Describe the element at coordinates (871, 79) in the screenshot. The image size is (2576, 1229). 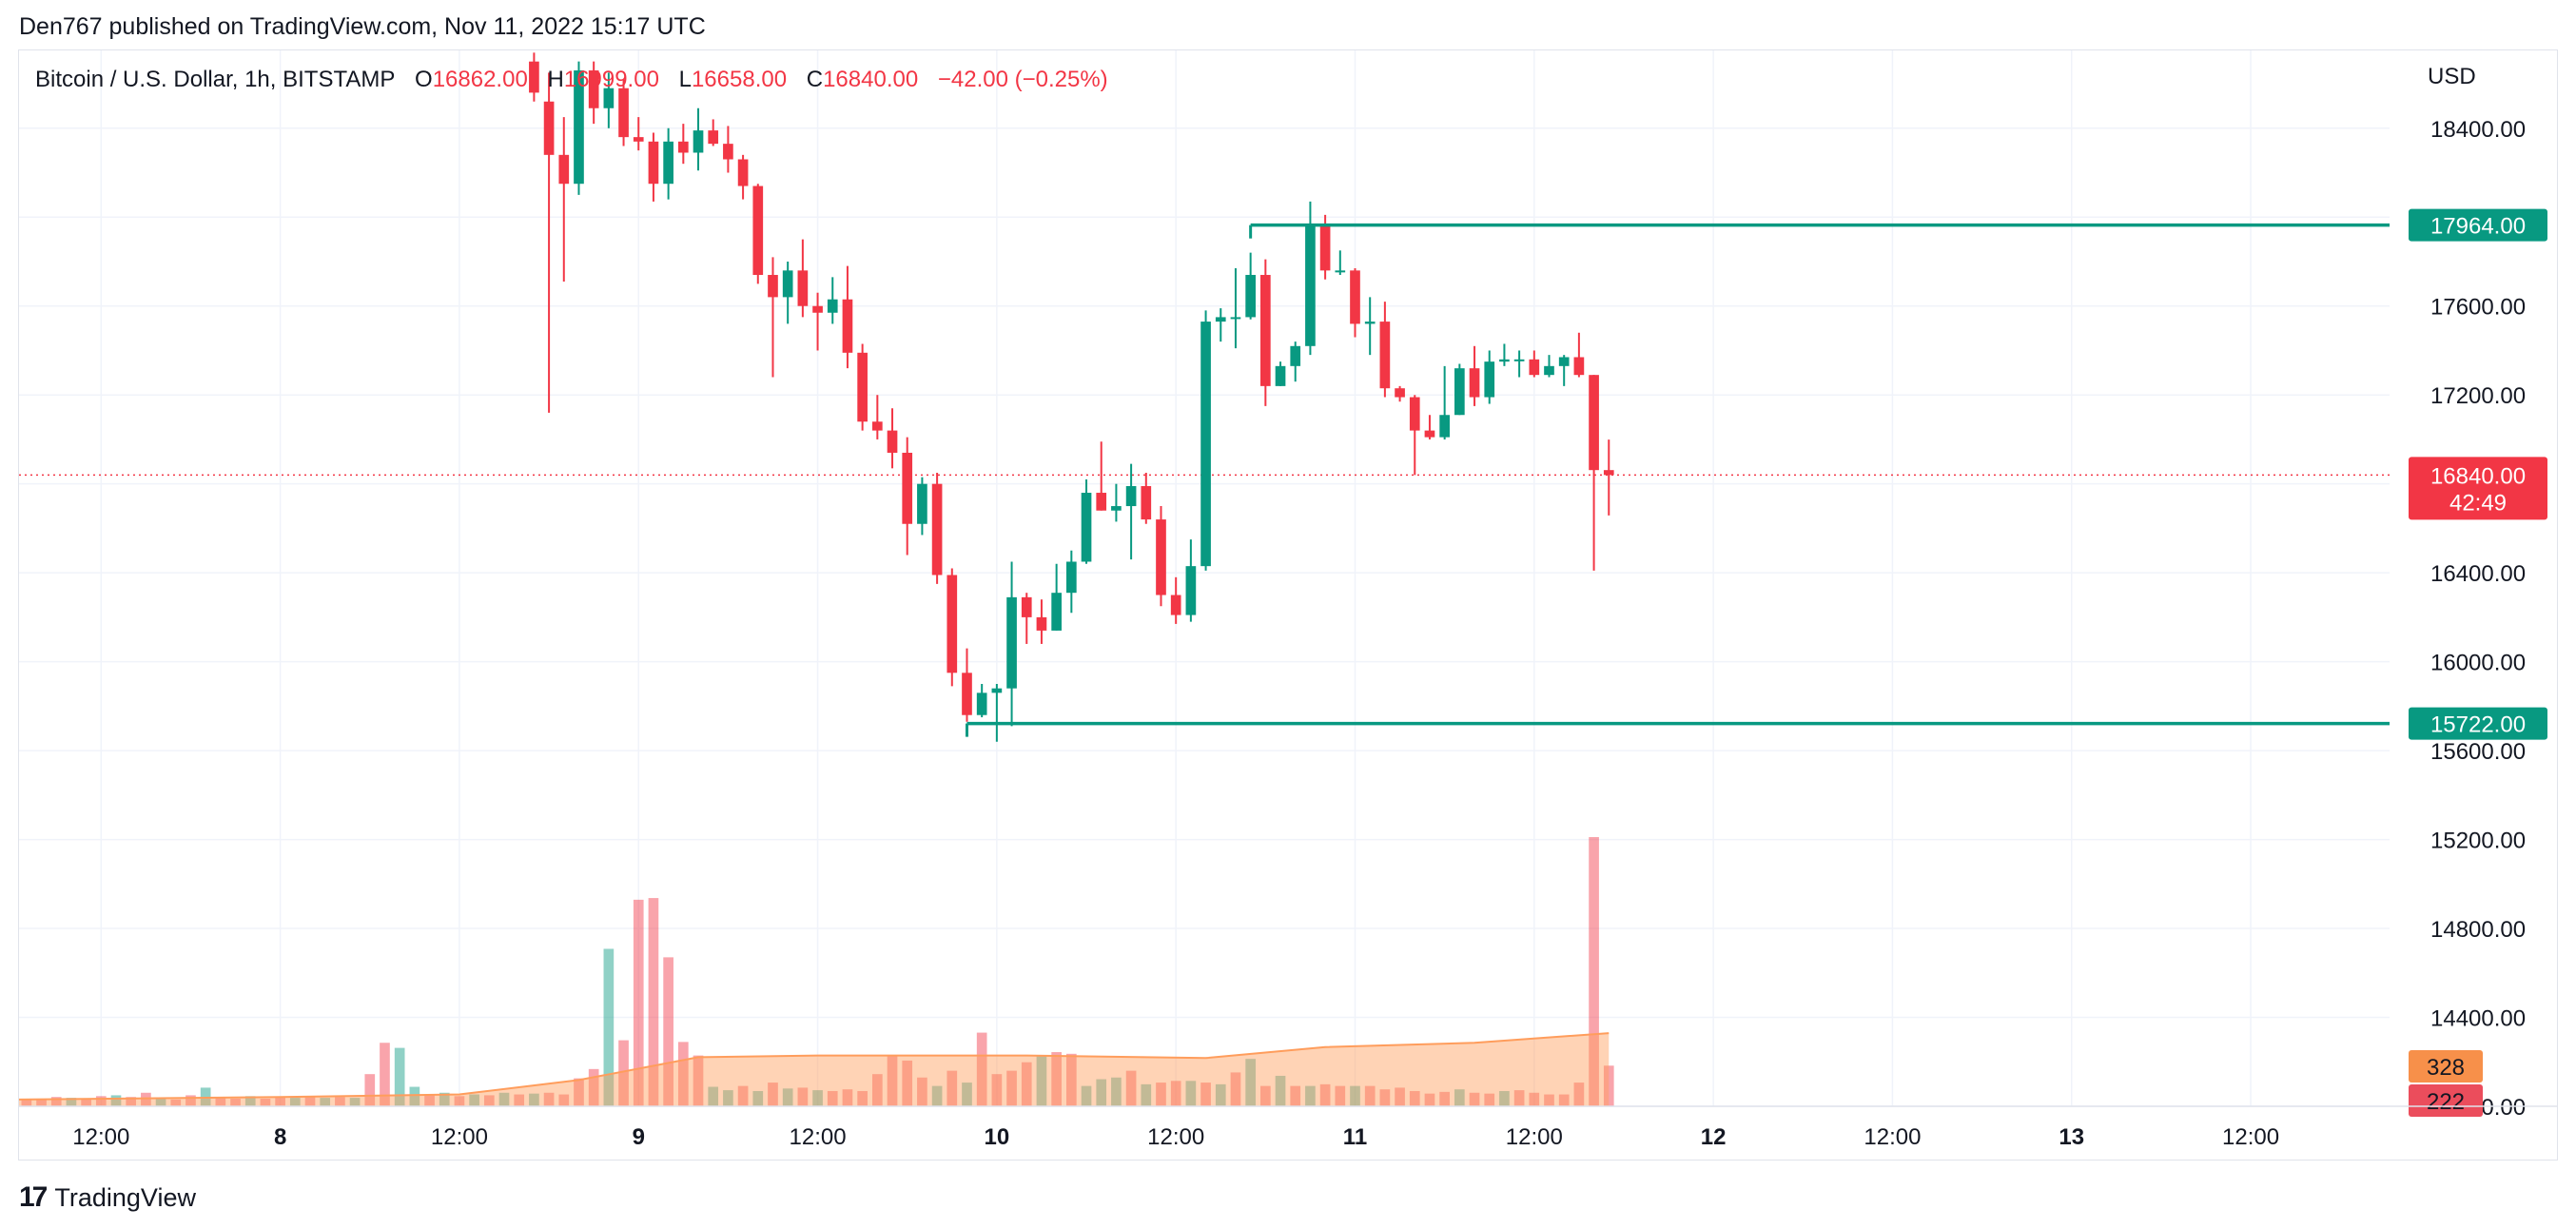
I see `close-value: 16840.00` at that location.